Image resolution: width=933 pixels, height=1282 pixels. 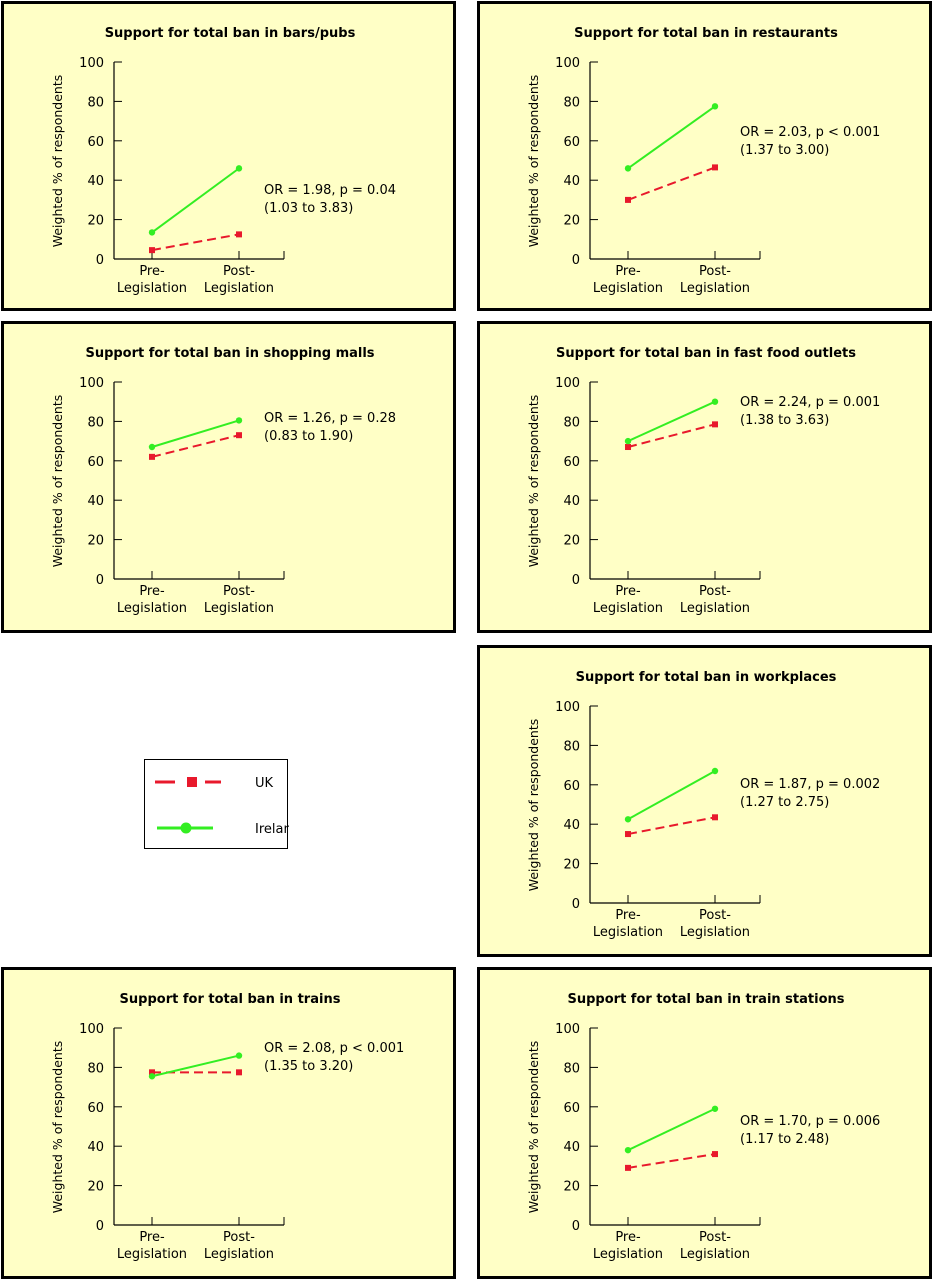 What do you see at coordinates (706, 677) in the screenshot?
I see `chart-title: Support for total ban in workplaces` at bounding box center [706, 677].